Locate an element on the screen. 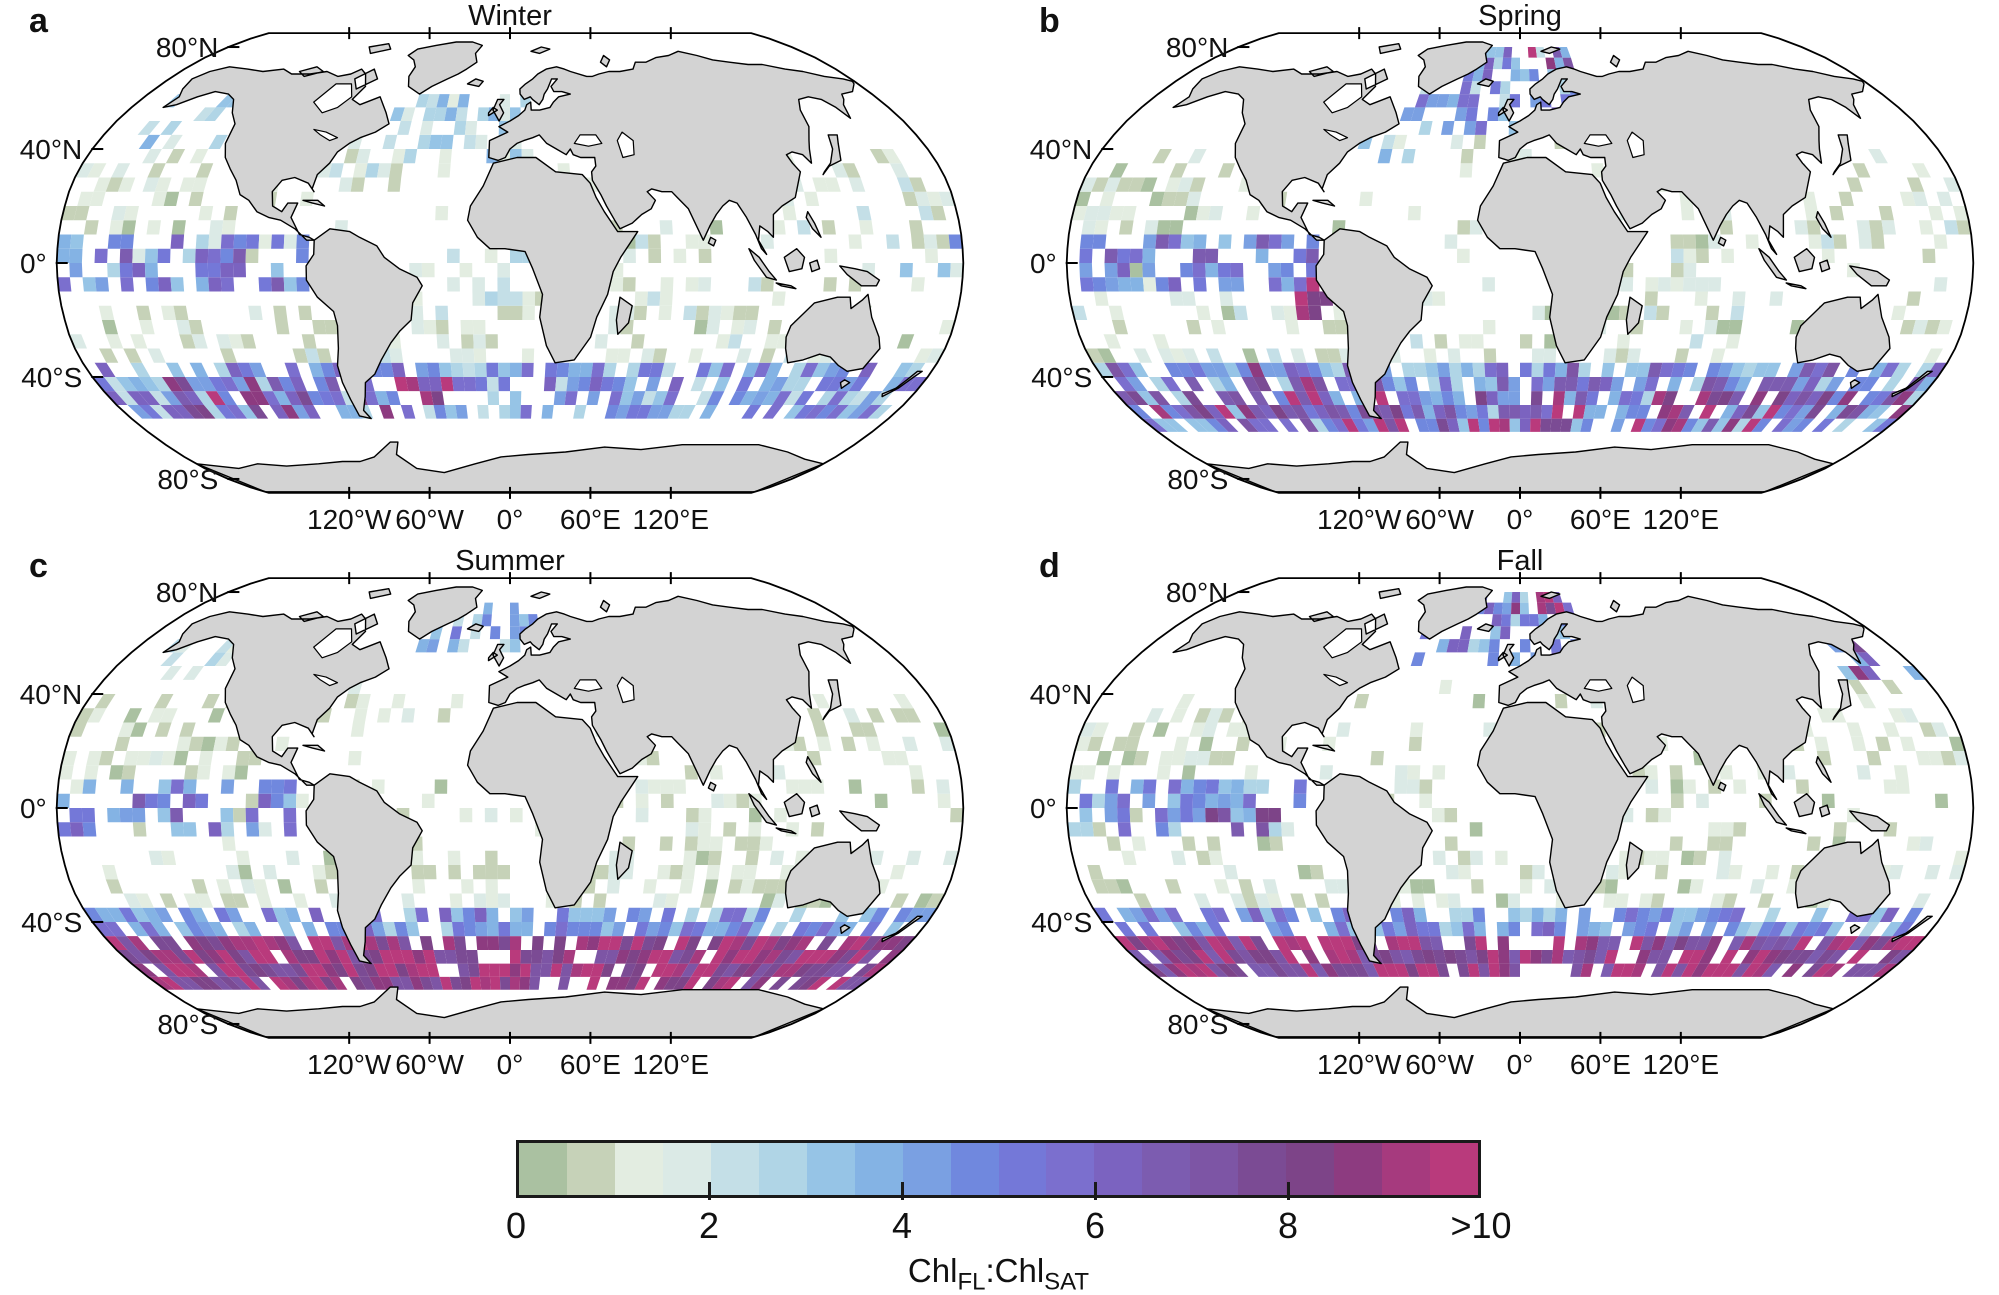 Image resolution: width=1999 pixels, height=1295 pixels. panel-title-summer: Summer is located at coordinates (510, 561).